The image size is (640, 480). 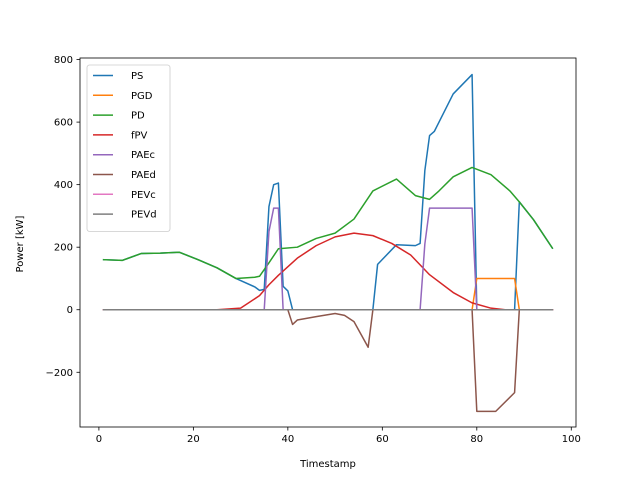 I want to click on legend-label-paec: PAEc, so click(x=143, y=155).